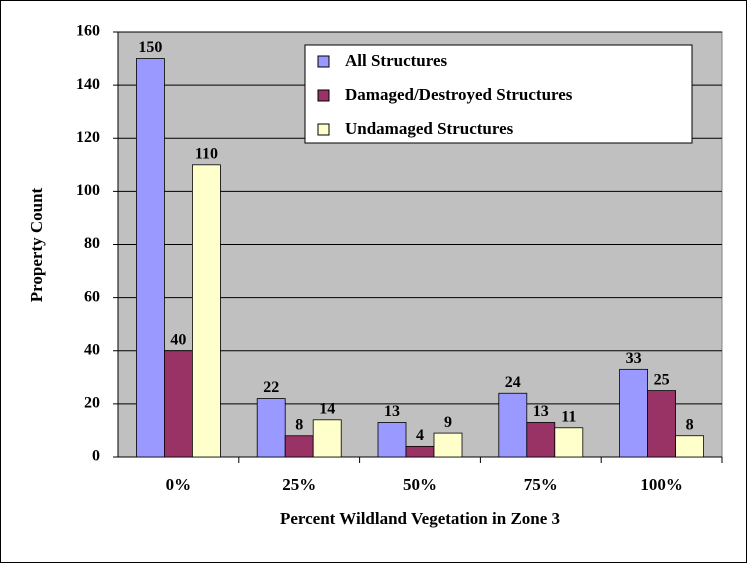  What do you see at coordinates (88, 31) in the screenshot?
I see `y-tick-label: 160` at bounding box center [88, 31].